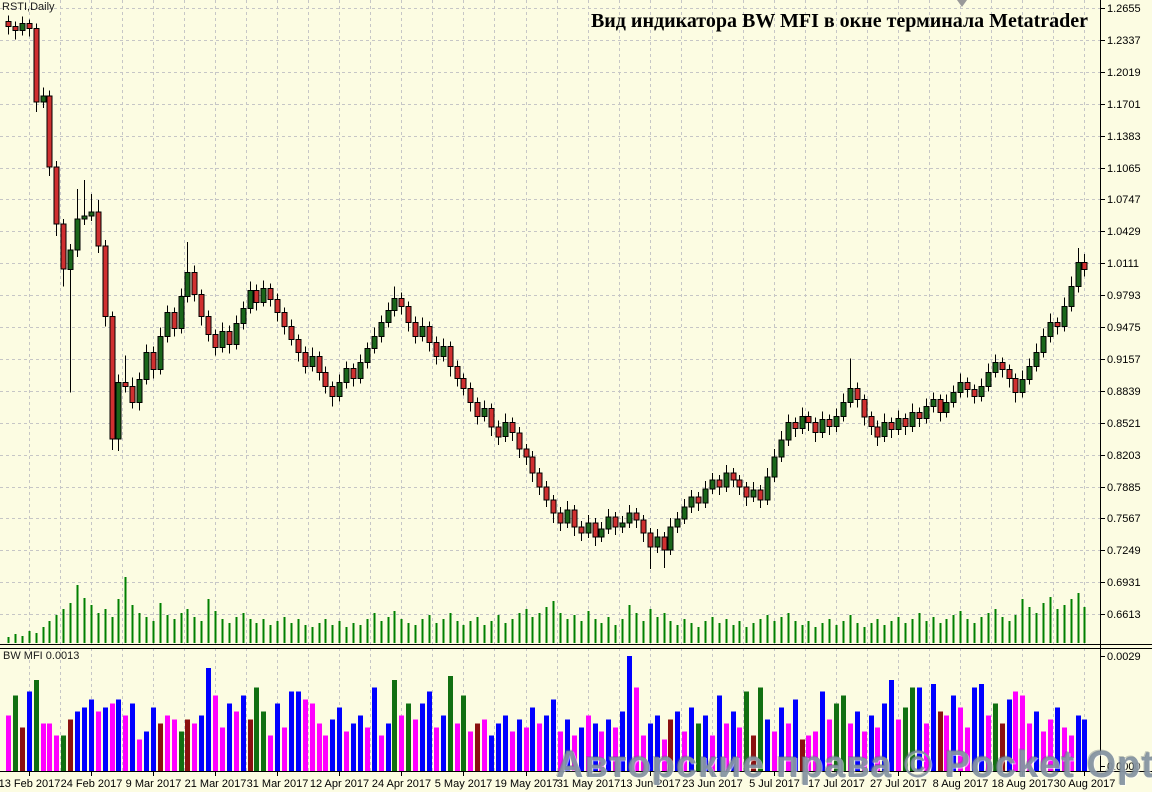  What do you see at coordinates (1124, 200) in the screenshot?
I see `price-tick-label: 1.0747` at bounding box center [1124, 200].